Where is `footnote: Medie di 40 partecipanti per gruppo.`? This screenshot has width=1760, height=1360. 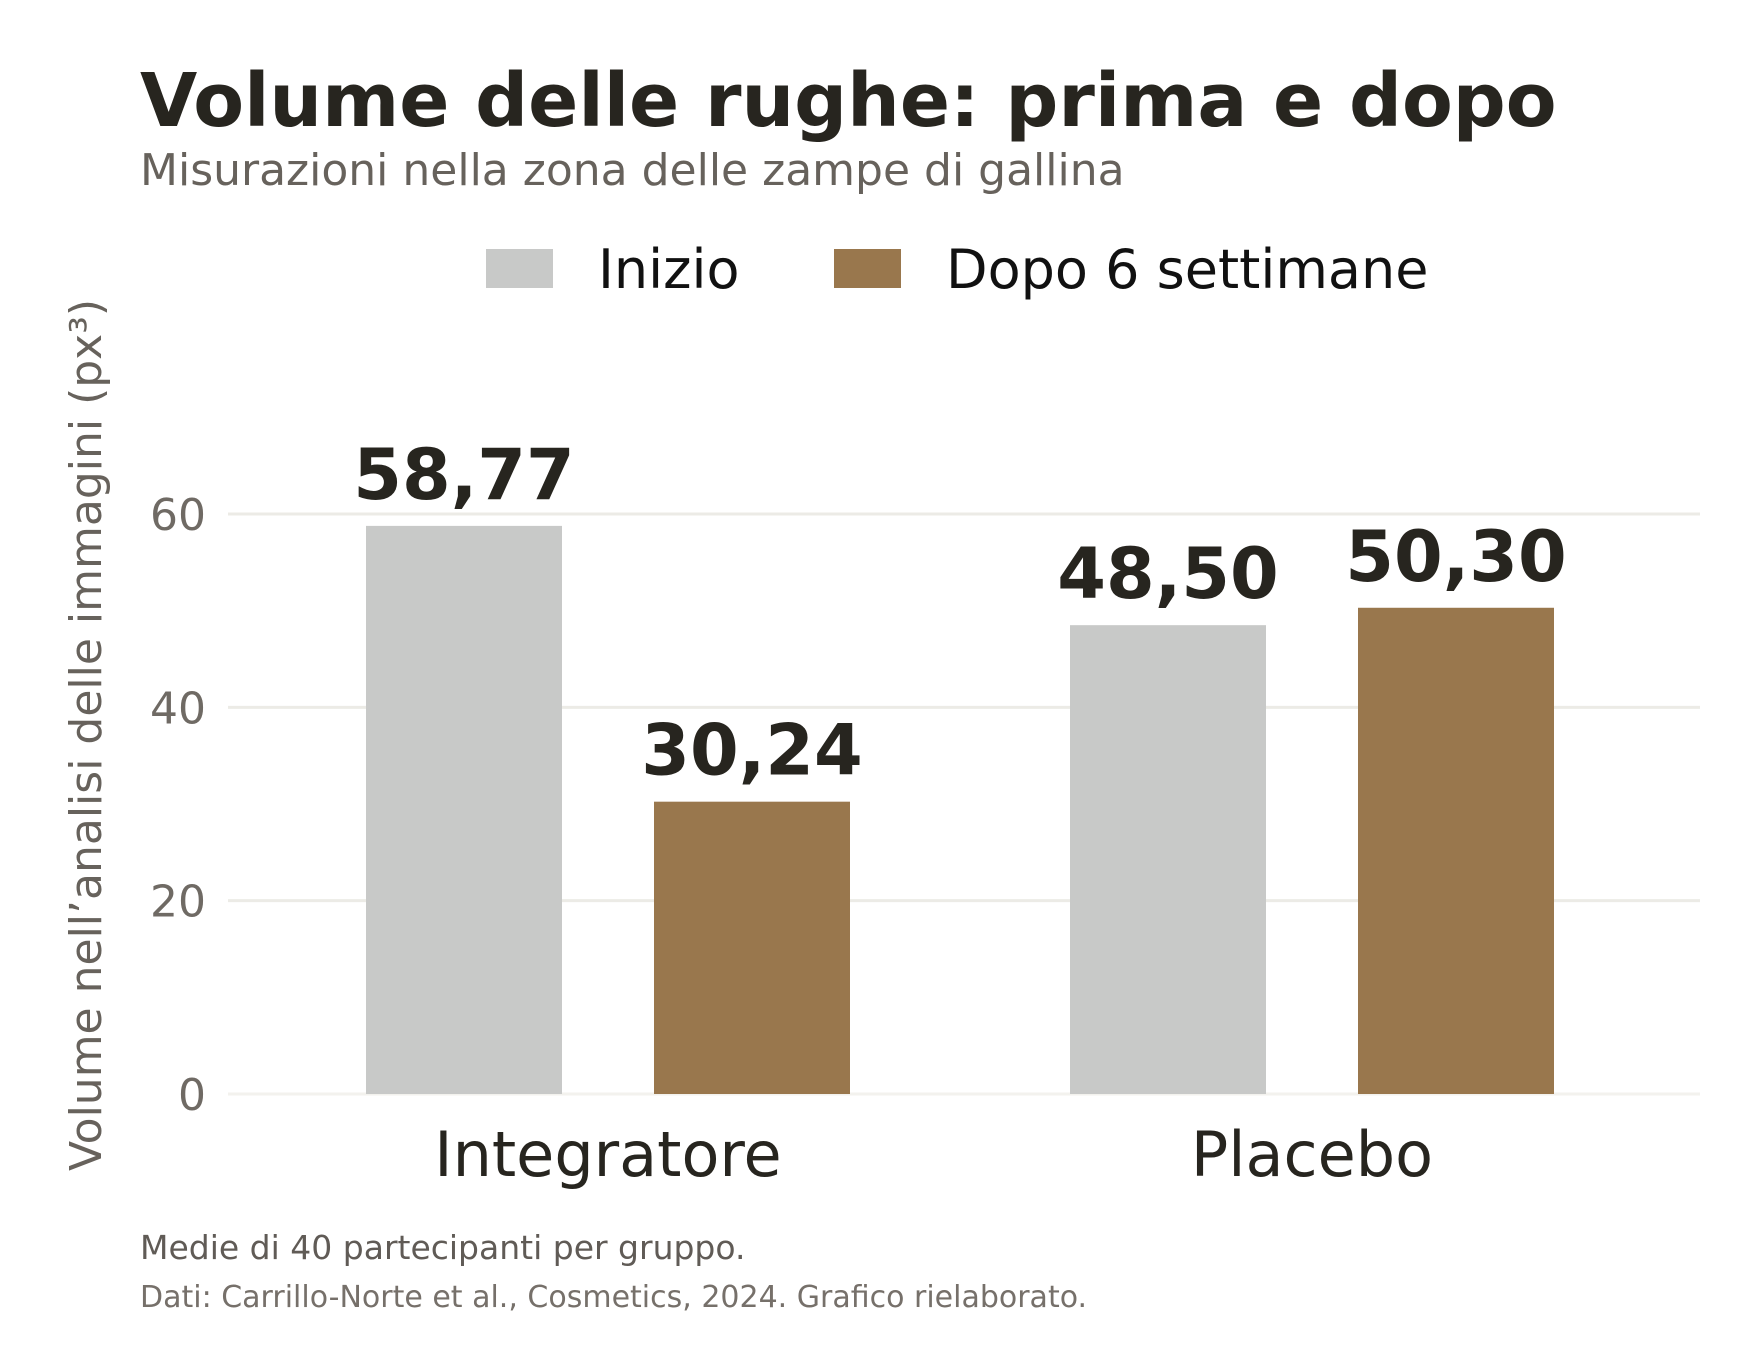
footnote: Medie di 40 partecipanti per gruppo. is located at coordinates (443, 1247).